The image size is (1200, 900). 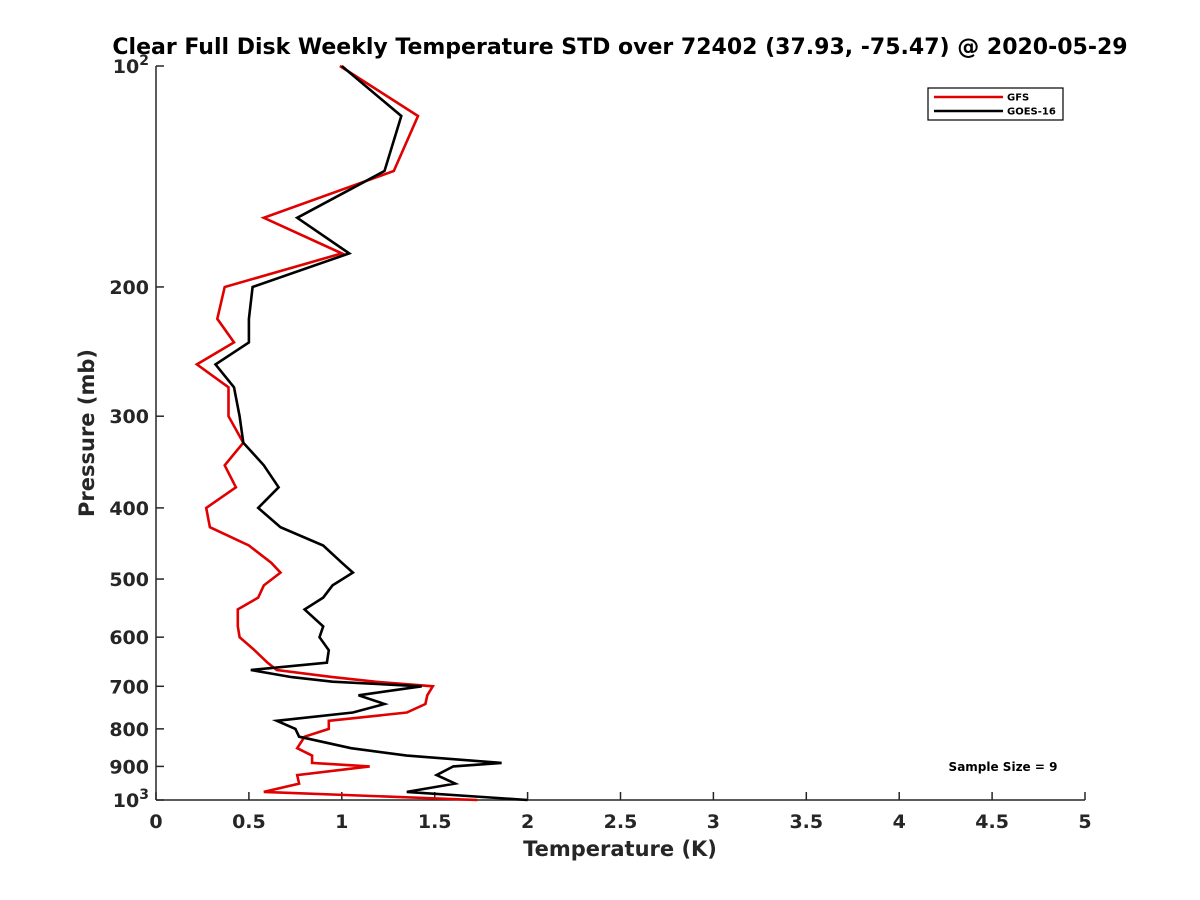 I want to click on y-tick-label: 400, so click(x=129, y=509).